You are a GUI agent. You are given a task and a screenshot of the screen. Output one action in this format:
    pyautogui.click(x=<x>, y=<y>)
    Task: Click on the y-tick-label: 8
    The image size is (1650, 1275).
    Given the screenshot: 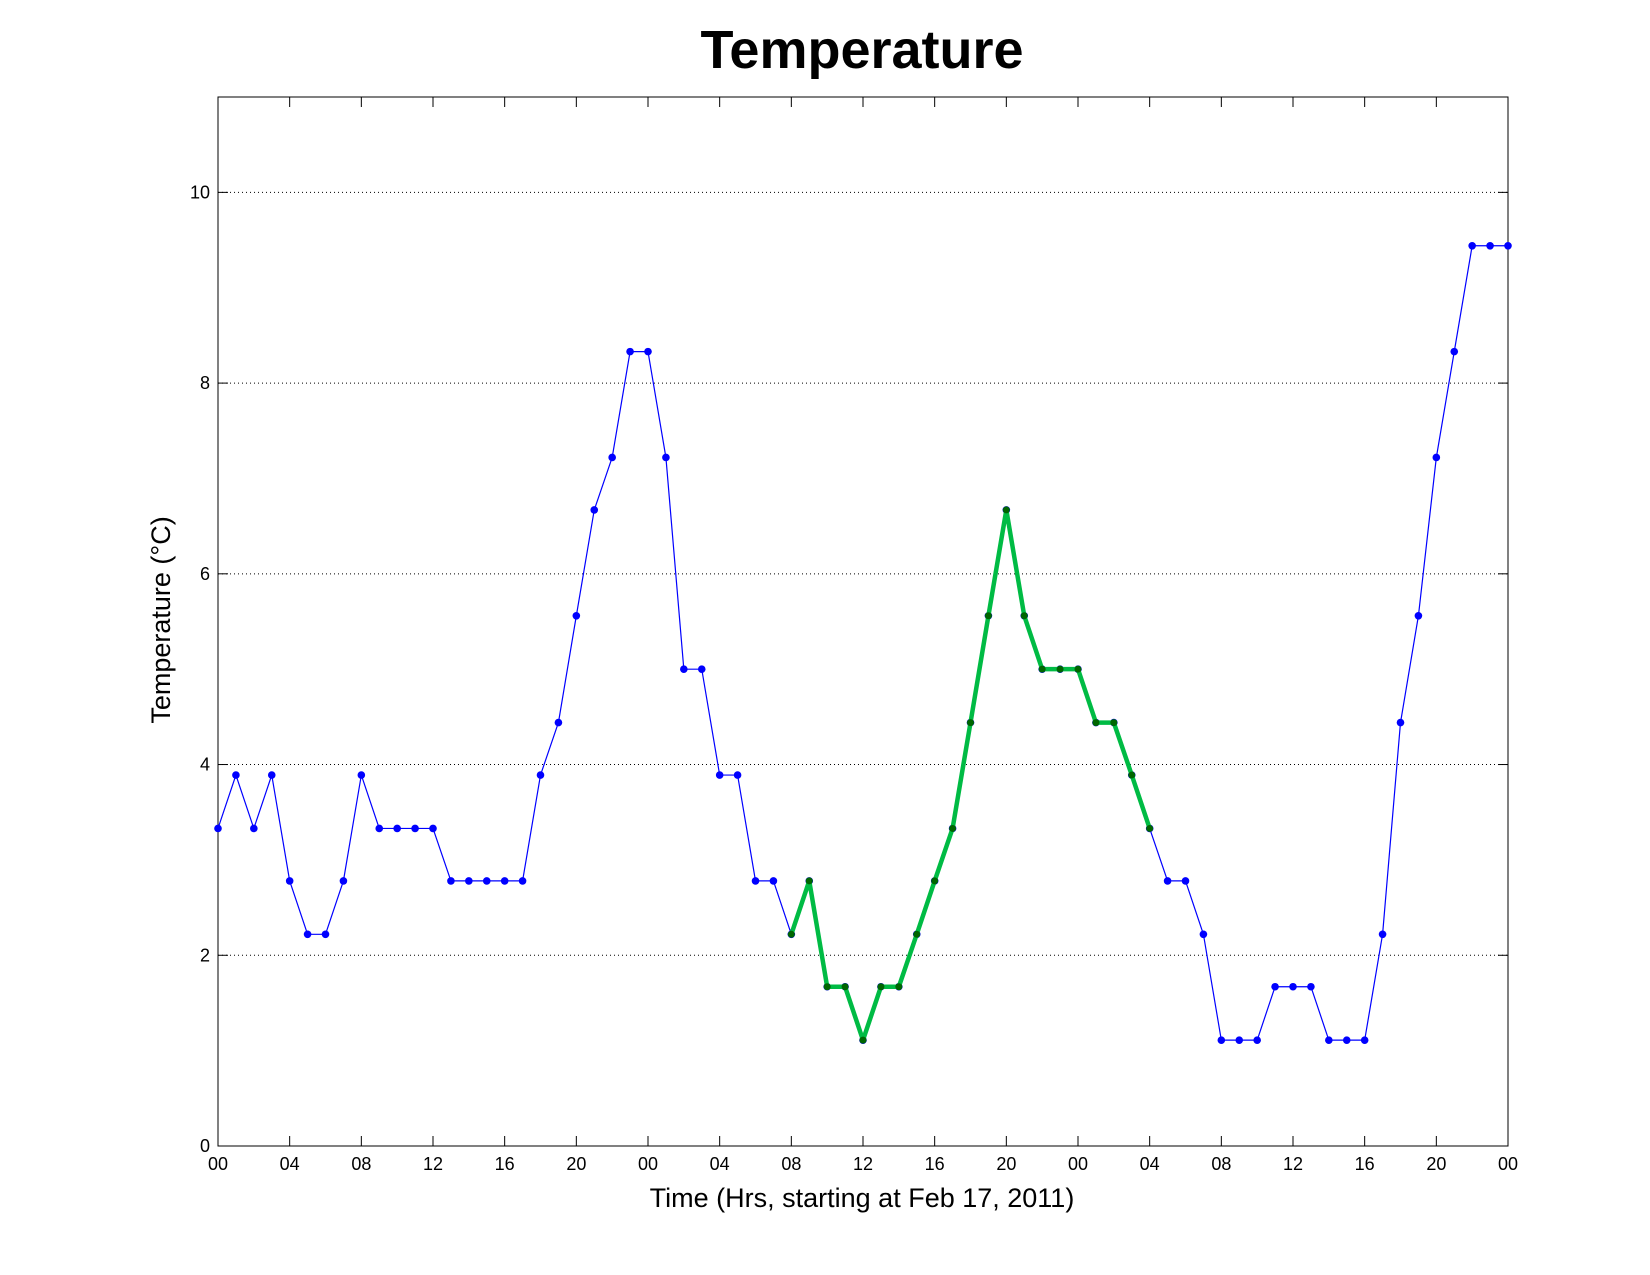 What is the action you would take?
    pyautogui.click(x=205, y=383)
    